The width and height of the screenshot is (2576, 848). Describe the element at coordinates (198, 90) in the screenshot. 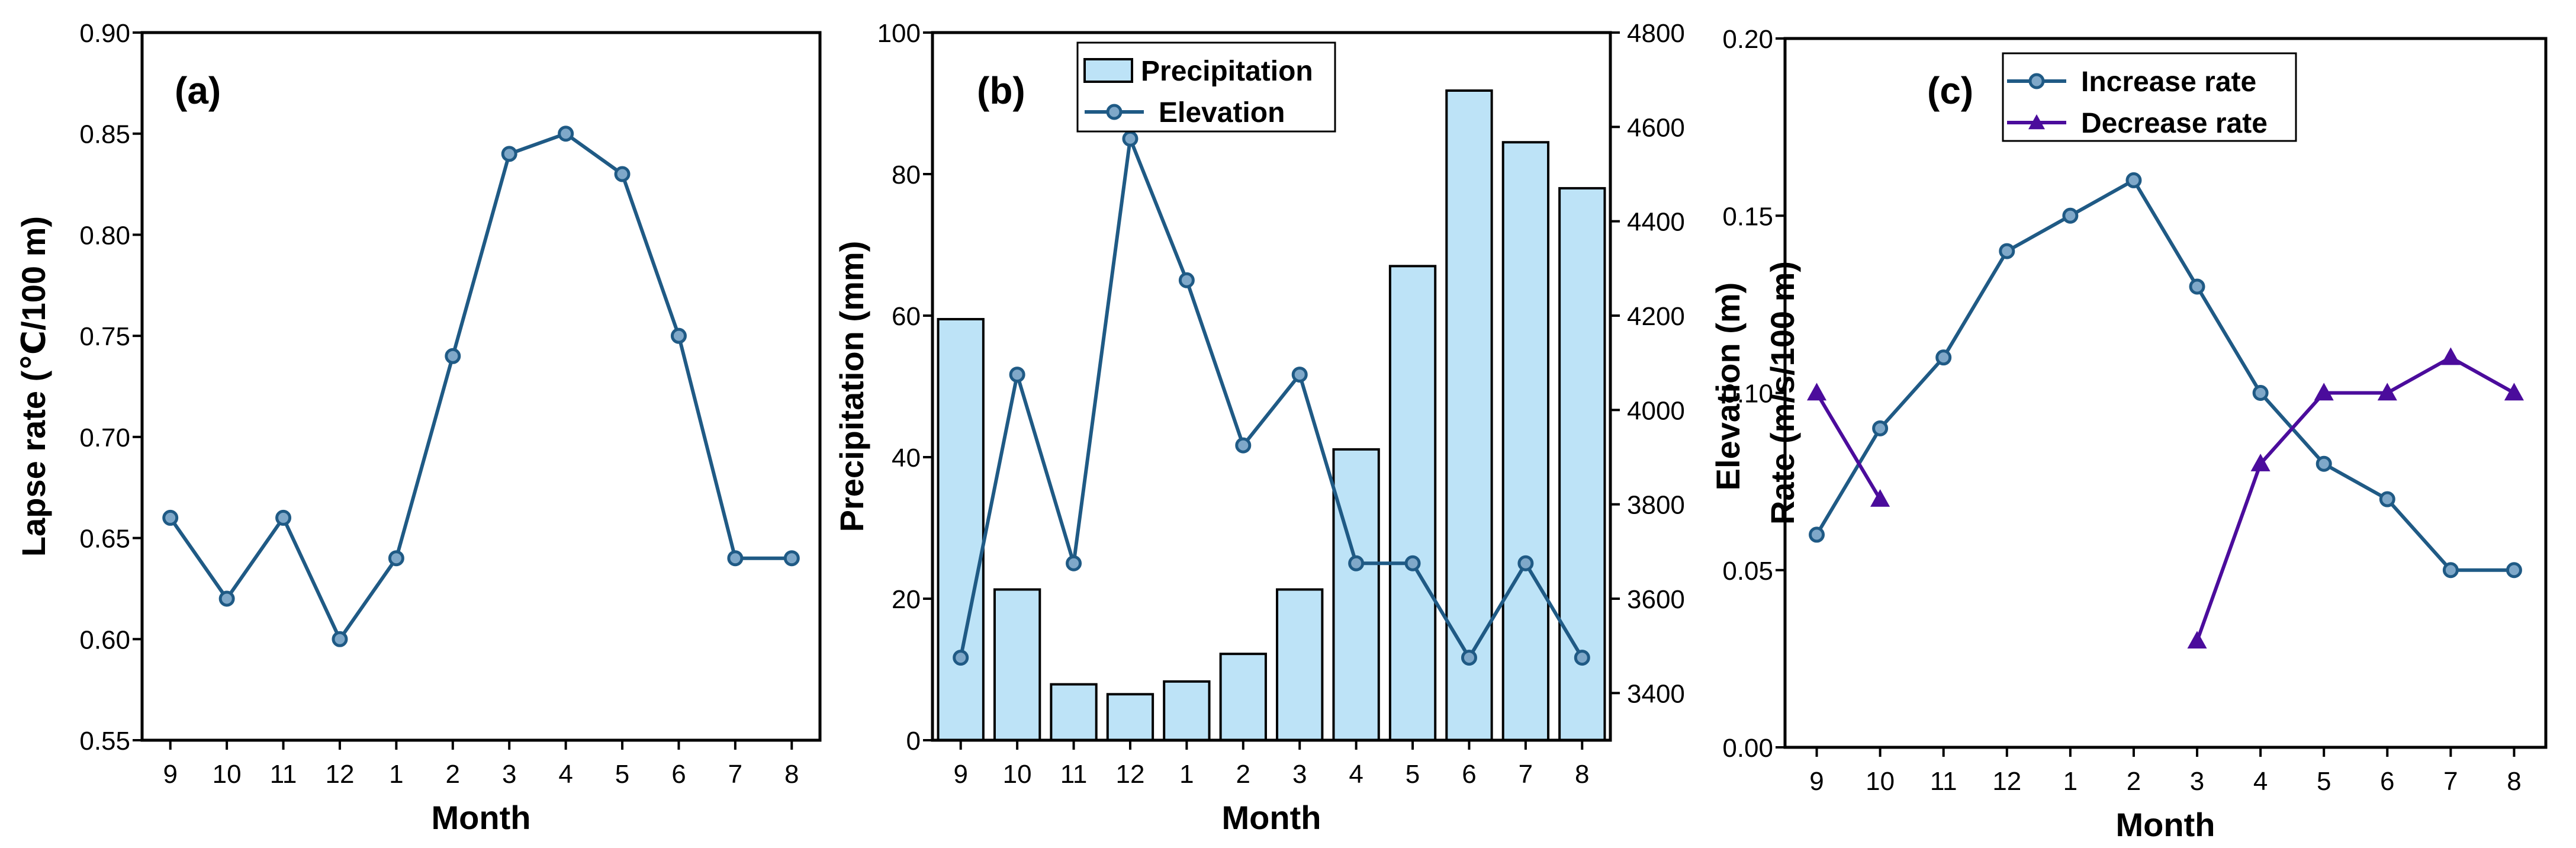

I see `panel-label-a: (a)` at that location.